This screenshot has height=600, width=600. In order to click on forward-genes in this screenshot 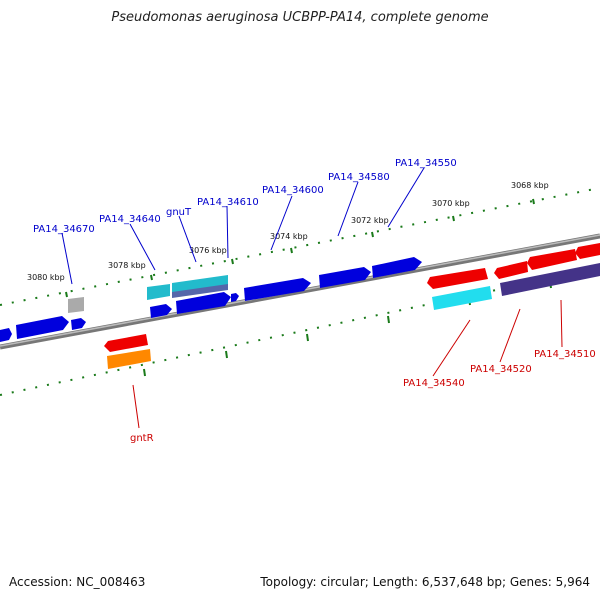, I will do `click(211, 299)`.